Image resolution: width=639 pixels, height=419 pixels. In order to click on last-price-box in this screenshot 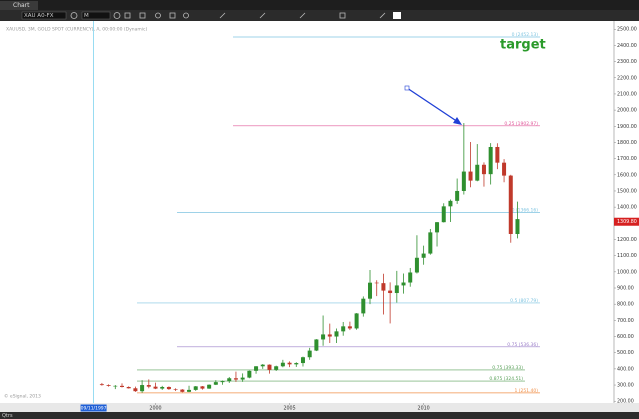, I will do `click(626, 221)`.